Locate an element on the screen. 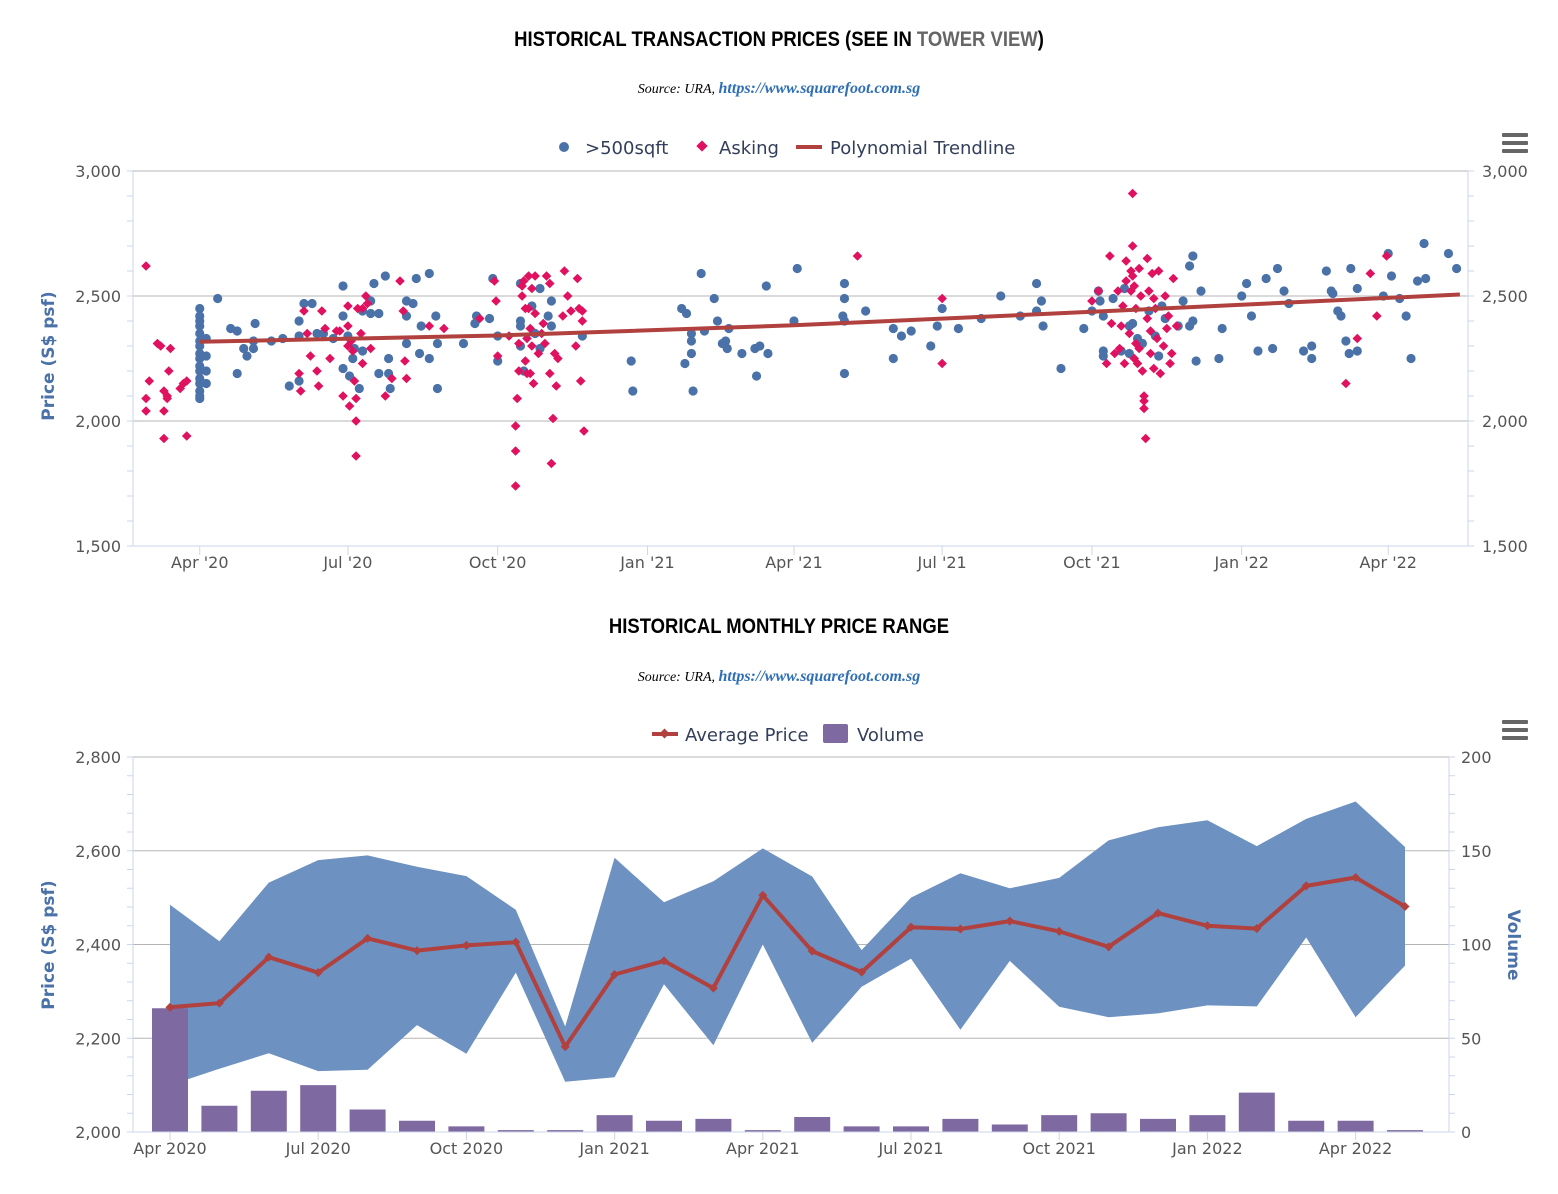 This screenshot has height=1194, width=1558. chart2-menu-icon is located at coordinates (1515, 730).